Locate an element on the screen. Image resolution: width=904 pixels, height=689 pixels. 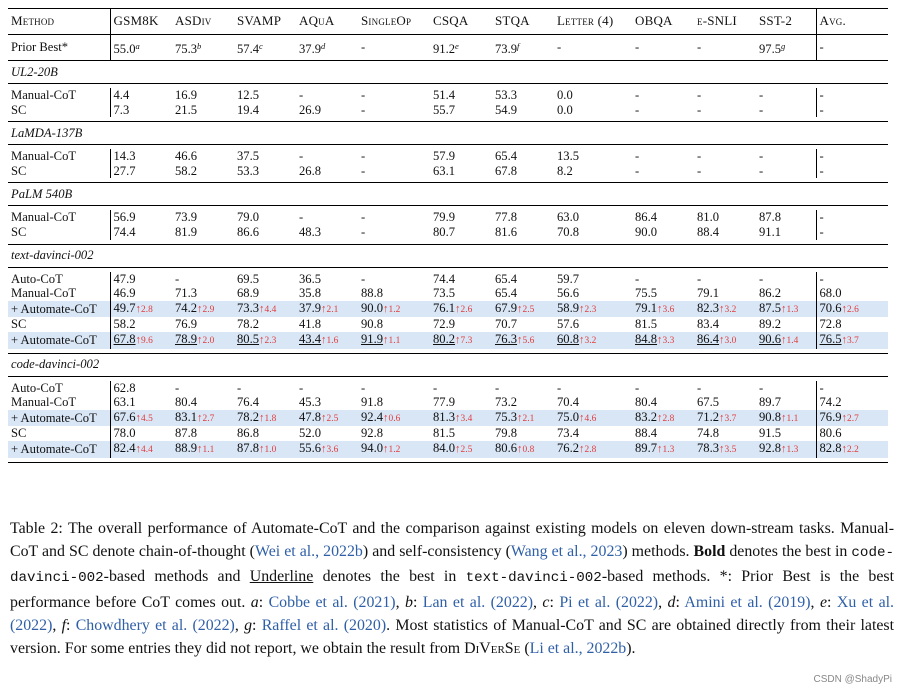
cell-value: 86.8 is located at coordinates (248, 433).